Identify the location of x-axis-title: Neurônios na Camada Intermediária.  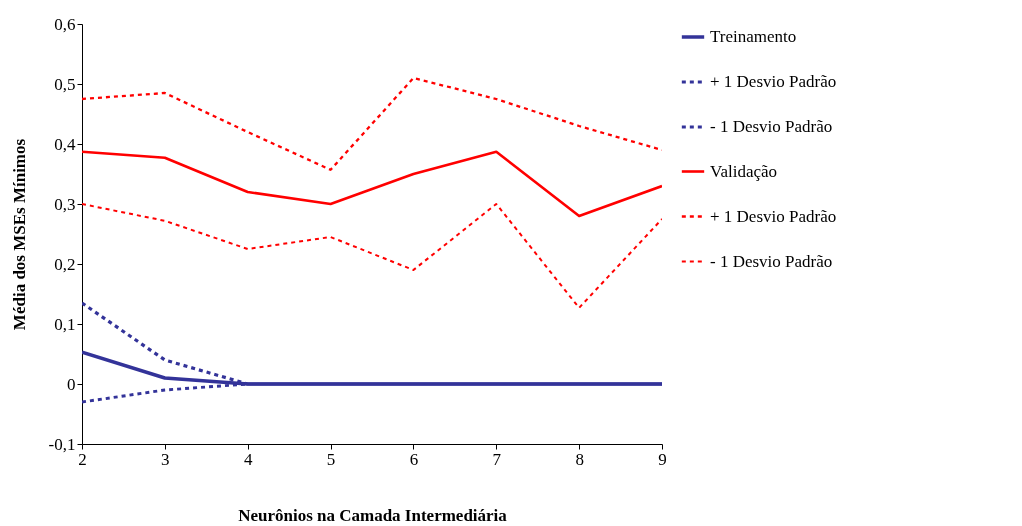
(373, 515).